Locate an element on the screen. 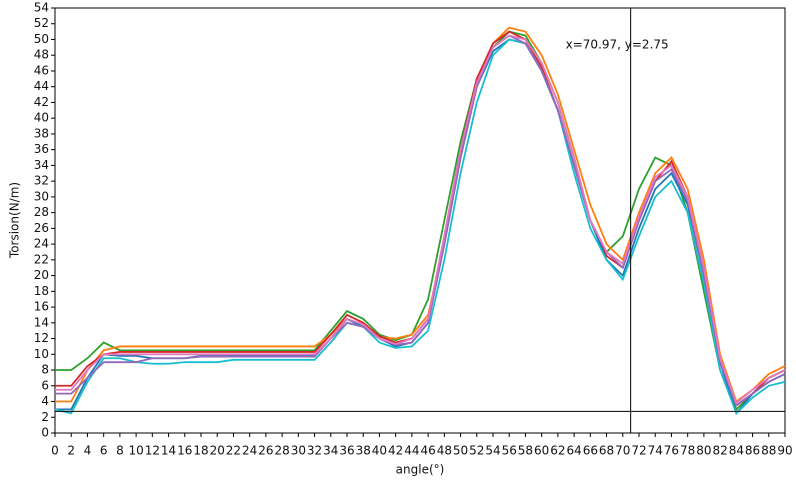 This screenshot has width=796, height=482. x-tick-label: 4 is located at coordinates (88, 451).